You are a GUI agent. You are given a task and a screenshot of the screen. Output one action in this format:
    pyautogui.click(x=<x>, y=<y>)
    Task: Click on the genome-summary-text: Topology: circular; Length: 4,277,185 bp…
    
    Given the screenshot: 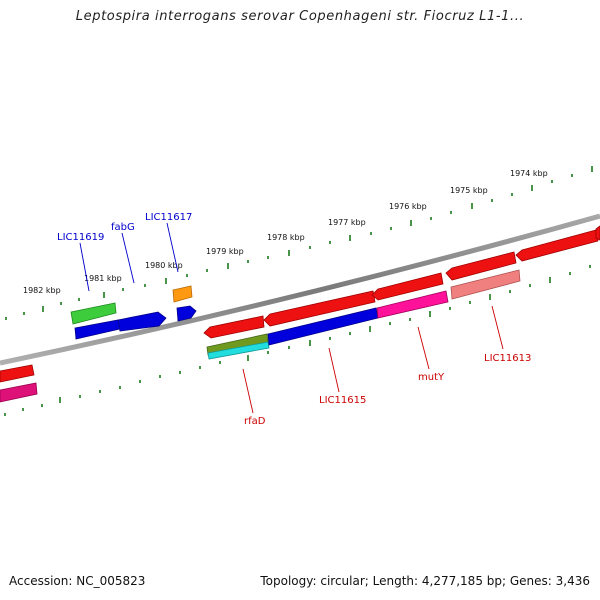 What is the action you would take?
    pyautogui.click(x=425, y=581)
    